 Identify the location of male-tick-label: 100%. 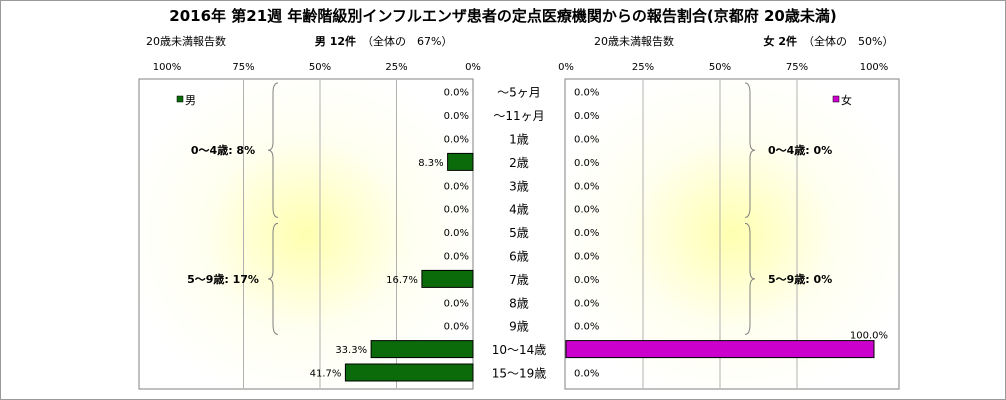
(167, 67).